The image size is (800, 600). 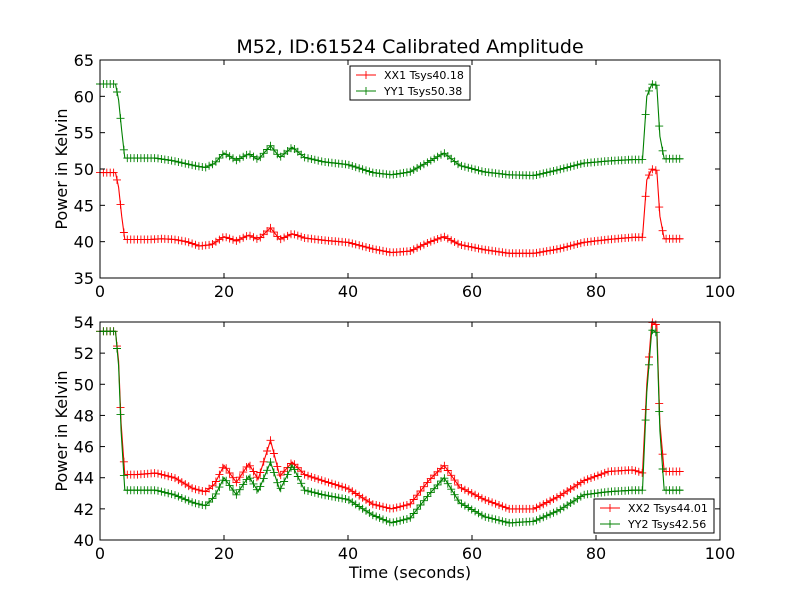 What do you see at coordinates (84, 447) in the screenshot?
I see `y-tick-label: 46` at bounding box center [84, 447].